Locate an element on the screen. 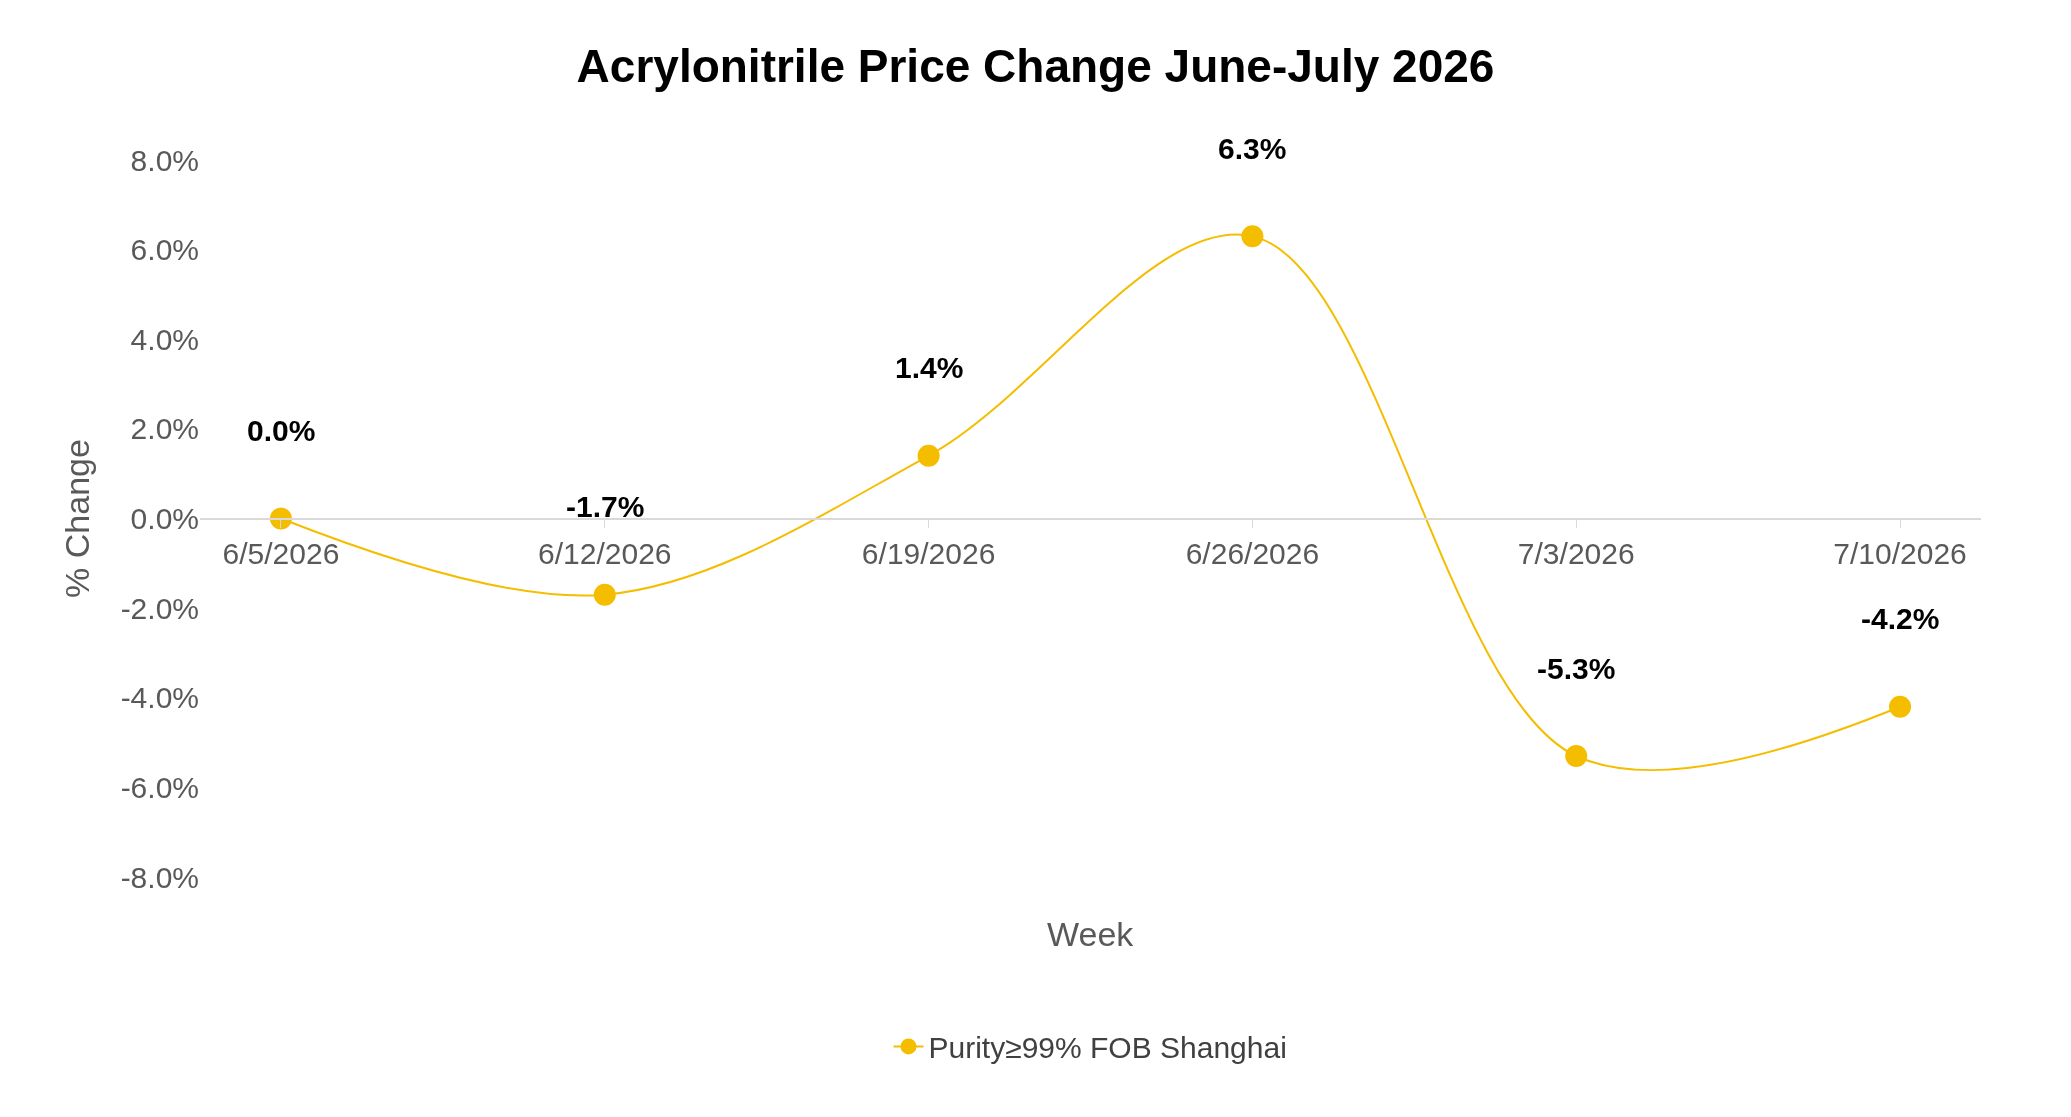  y-tick-label: -6.0% is located at coordinates (159, 787).